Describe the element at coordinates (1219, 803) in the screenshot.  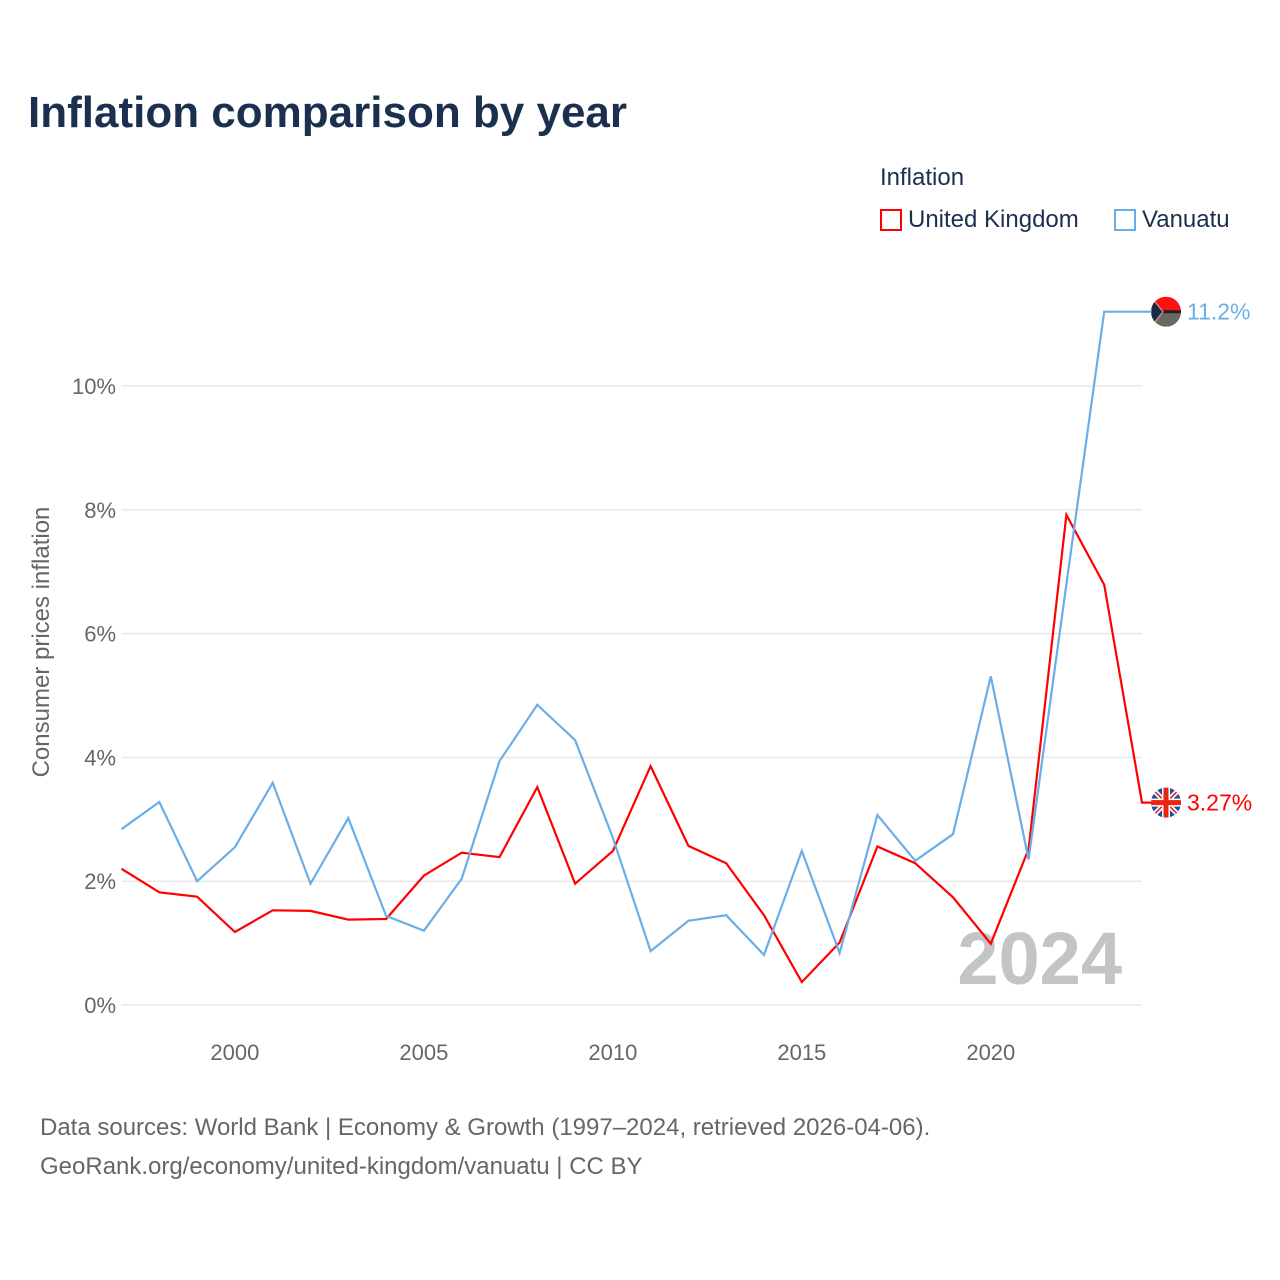
I see `end-value-label: 3.27%` at that location.